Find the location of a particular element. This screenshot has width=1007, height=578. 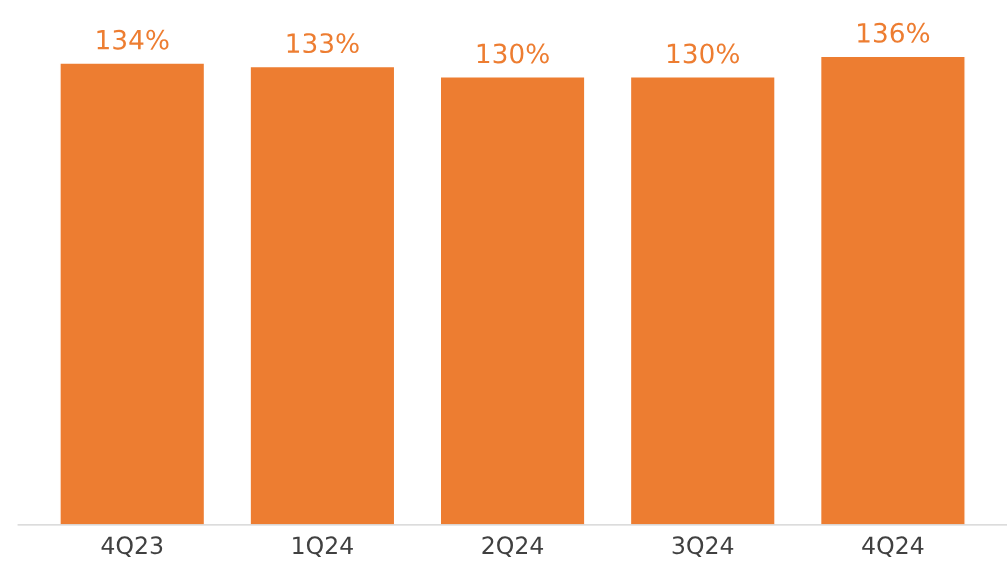

x-tick-label: 3Q24 is located at coordinates (703, 546).